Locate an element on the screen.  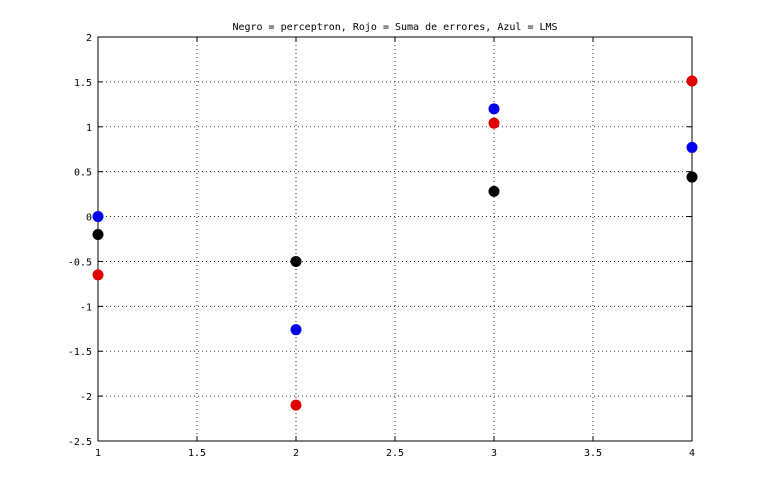
y-tick-label: -1.5 is located at coordinates (80, 352).